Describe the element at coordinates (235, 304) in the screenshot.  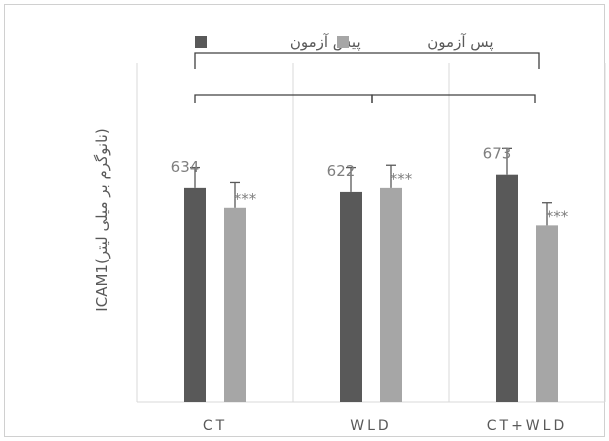
I see `bar-CT-post` at that location.